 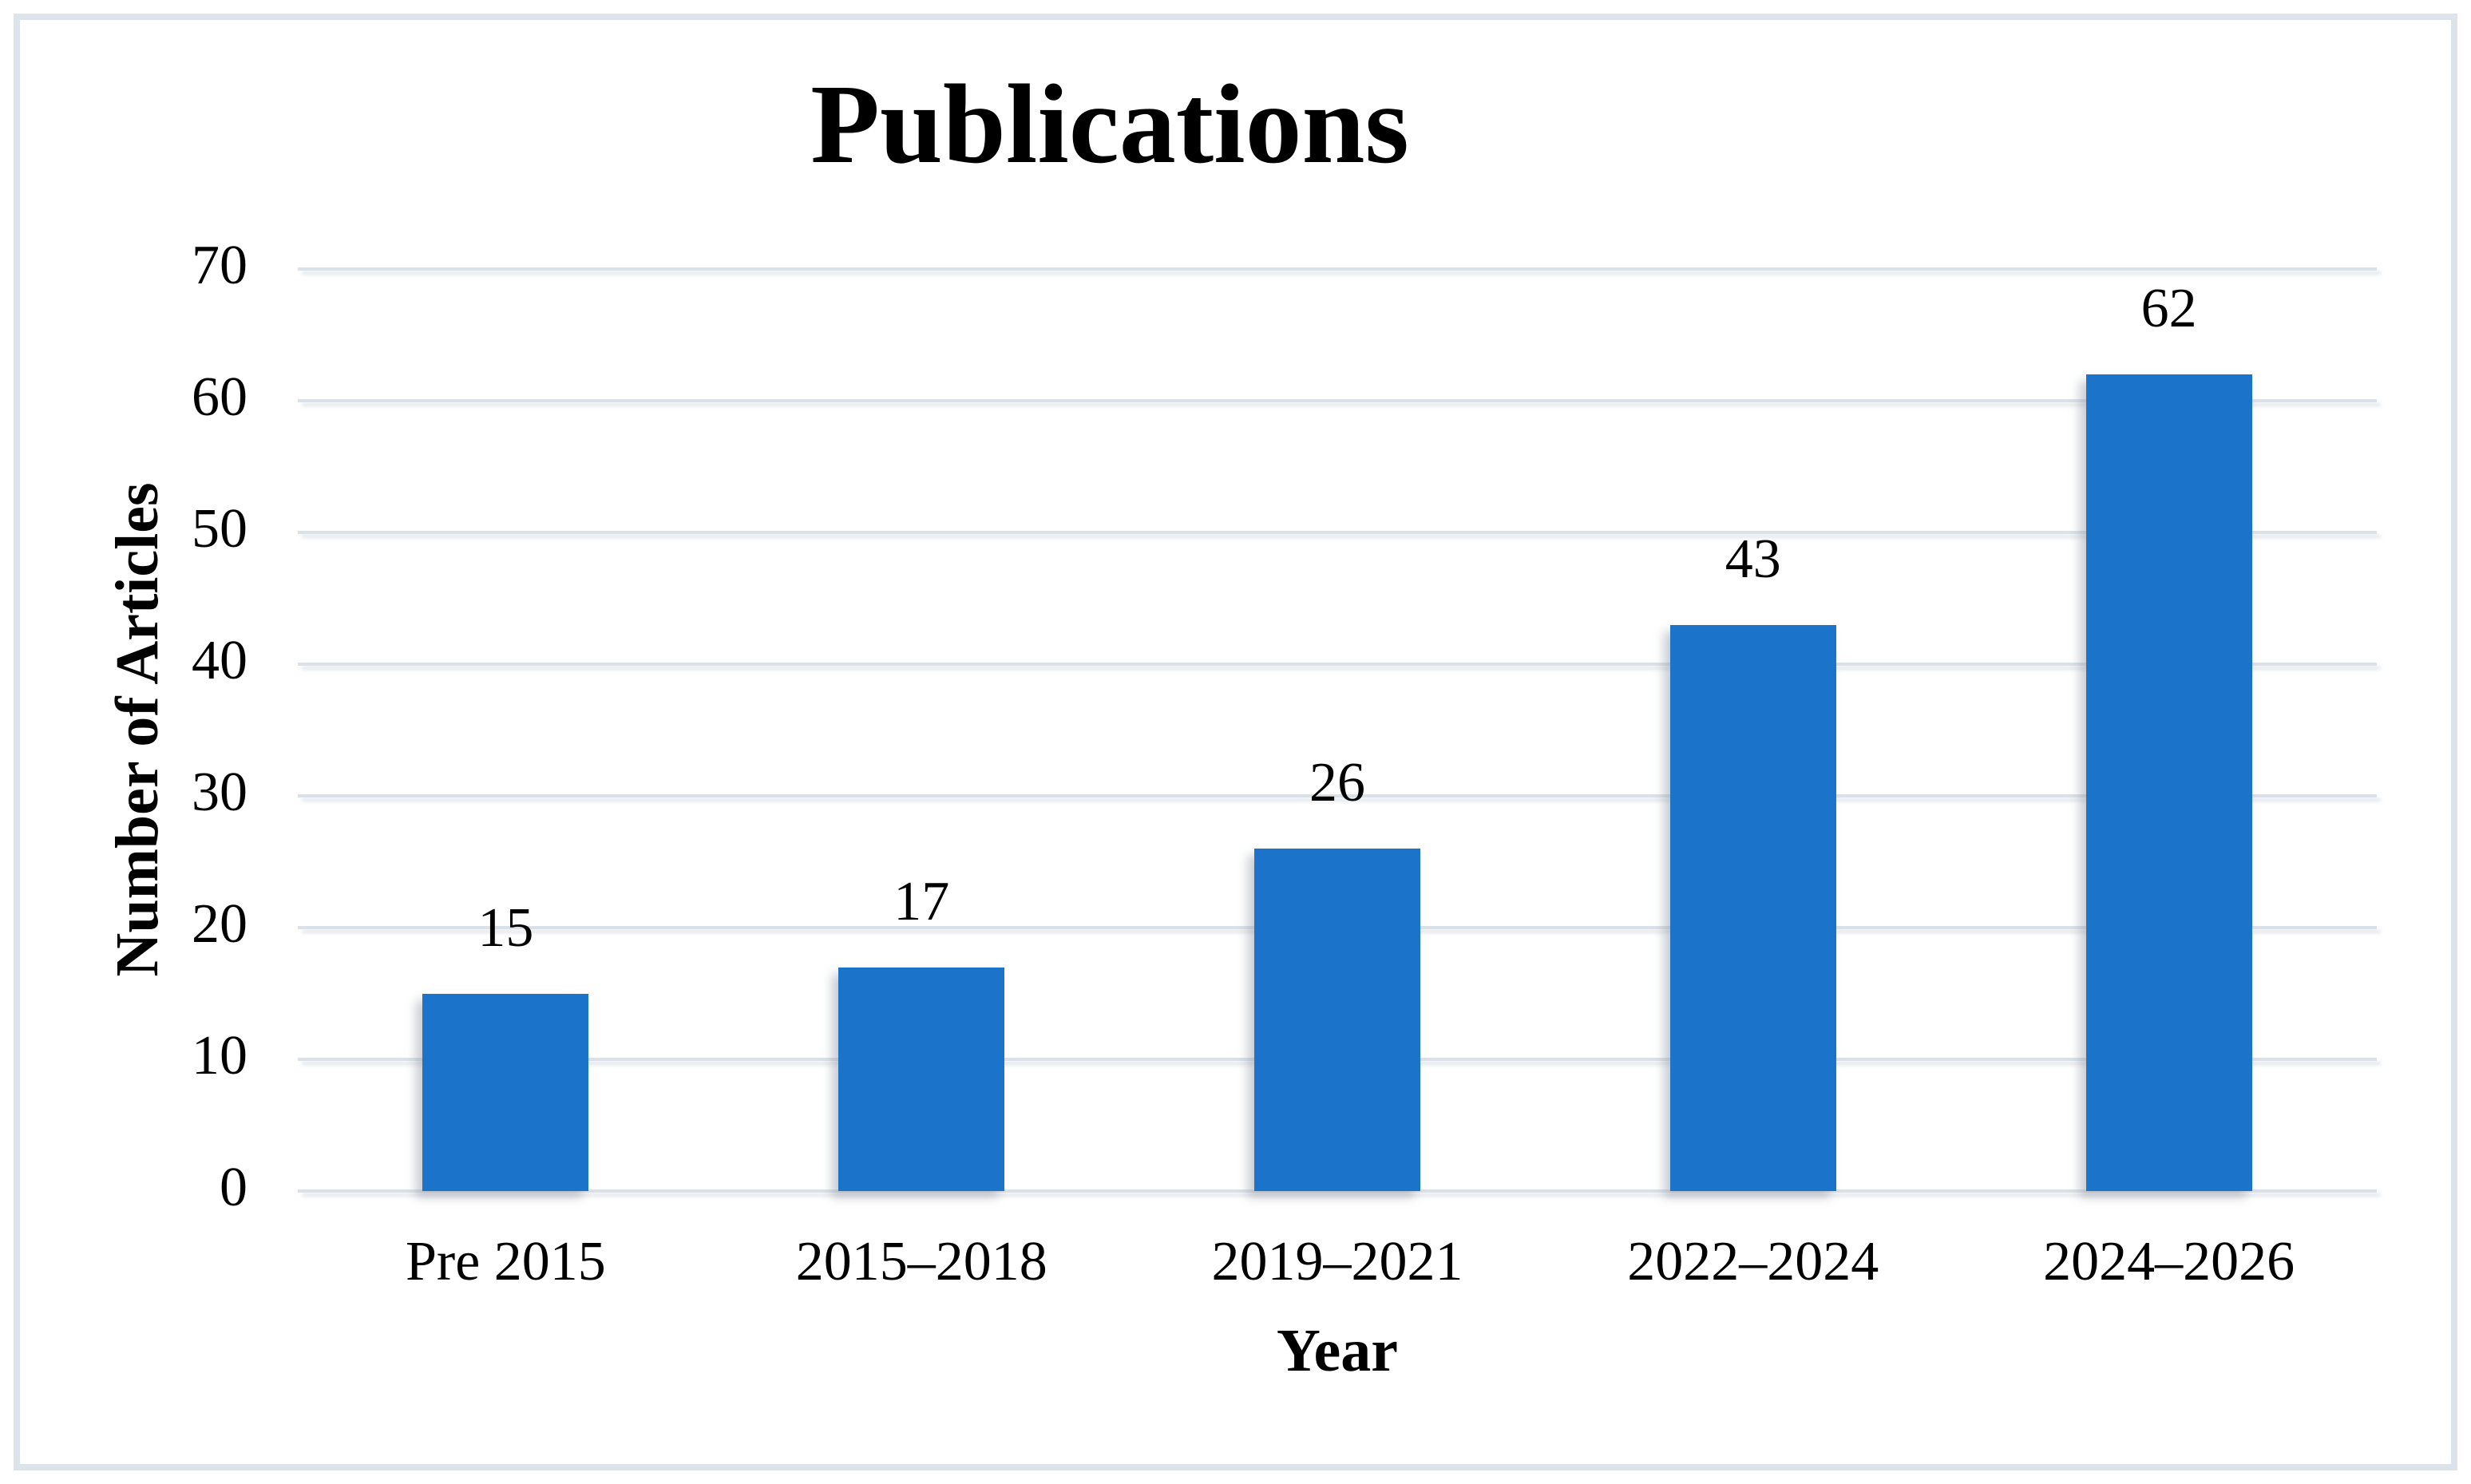 What do you see at coordinates (1753, 1261) in the screenshot?
I see `x-tick-label-2022-2024: 2022–2024` at bounding box center [1753, 1261].